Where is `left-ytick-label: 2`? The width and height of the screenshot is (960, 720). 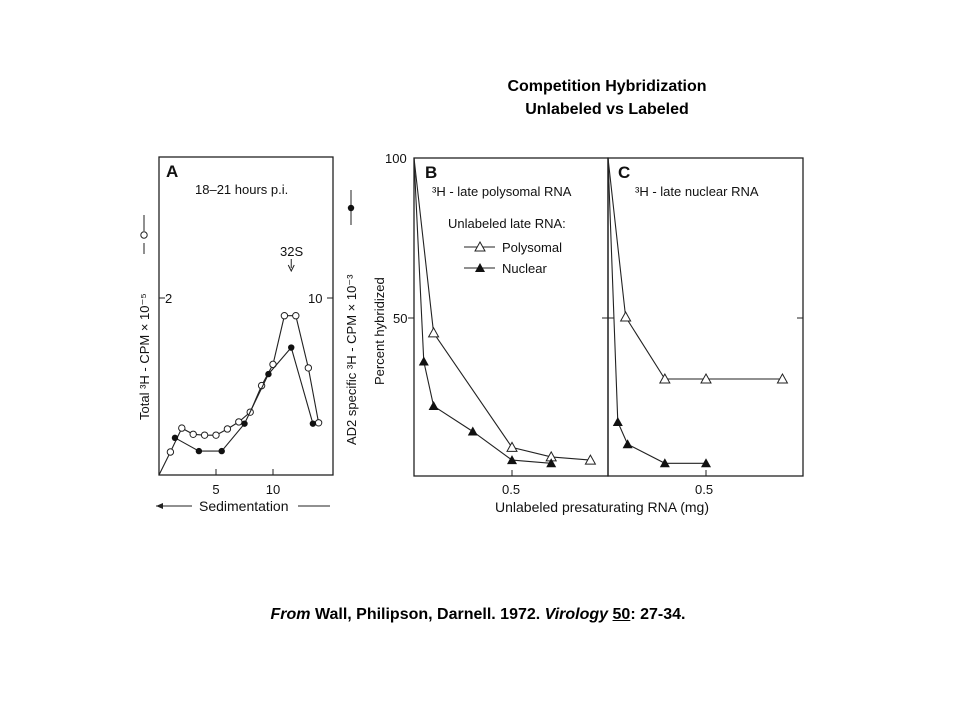 left-ytick-label: 2 is located at coordinates (168, 298).